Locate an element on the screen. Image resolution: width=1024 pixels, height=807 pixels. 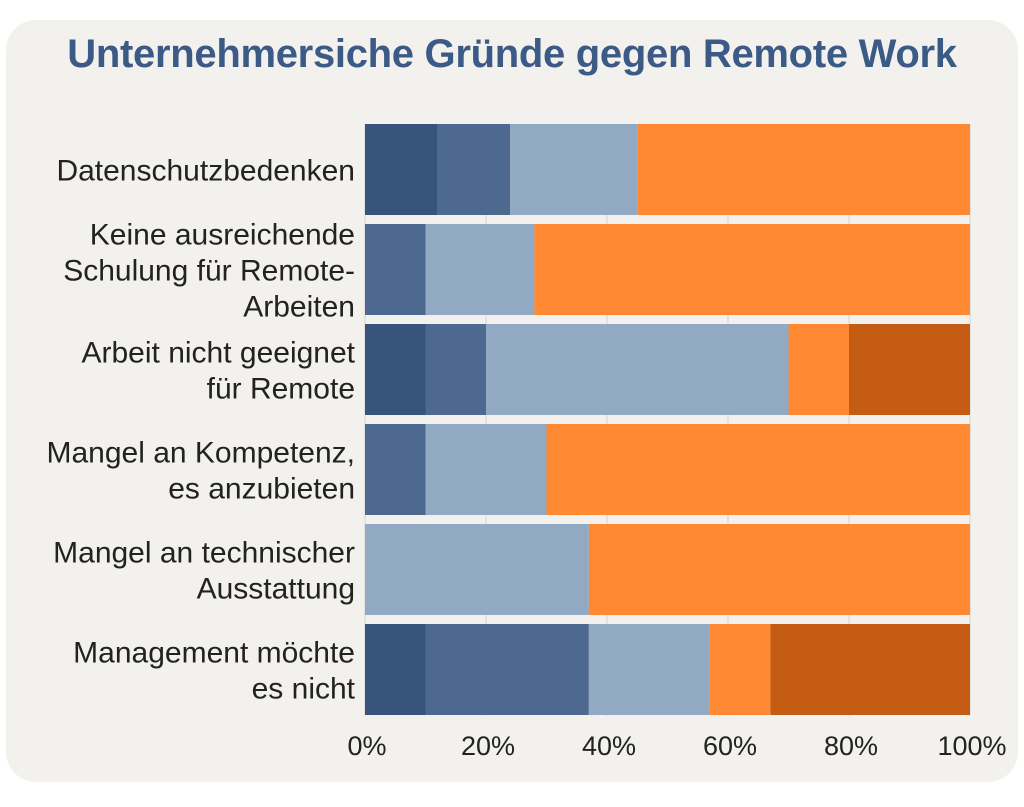
category-label: es anzubieten is located at coordinates (261, 489).